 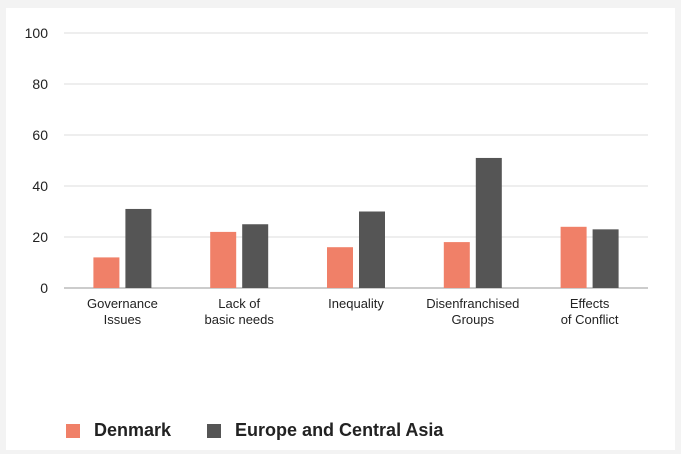 What do you see at coordinates (40, 186) in the screenshot?
I see `y-tick-label: 40` at bounding box center [40, 186].